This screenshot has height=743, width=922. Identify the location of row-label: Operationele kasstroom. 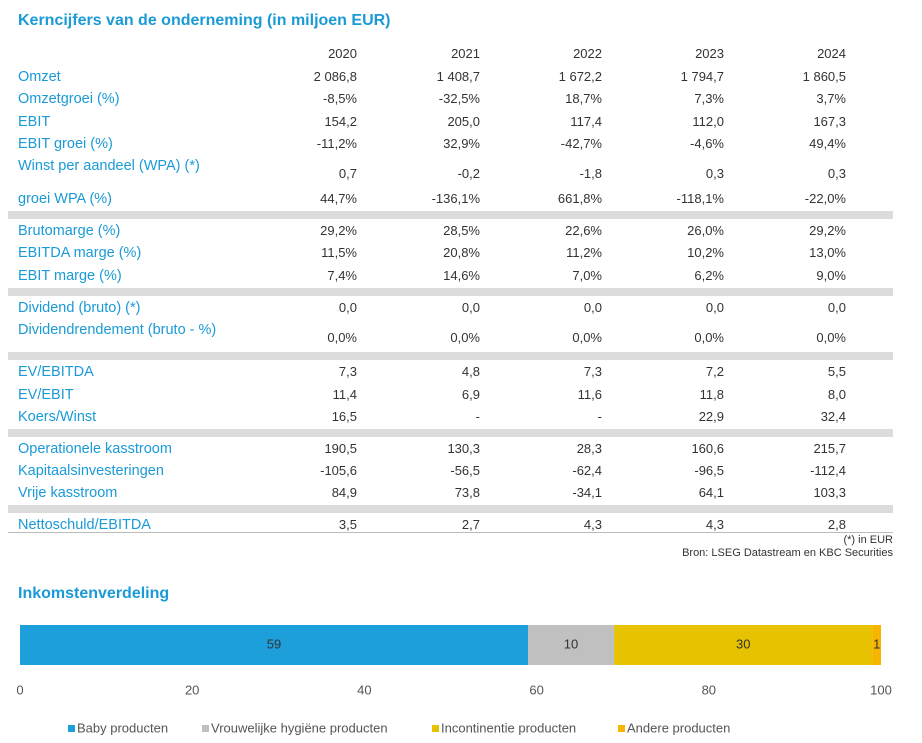
(95, 448).